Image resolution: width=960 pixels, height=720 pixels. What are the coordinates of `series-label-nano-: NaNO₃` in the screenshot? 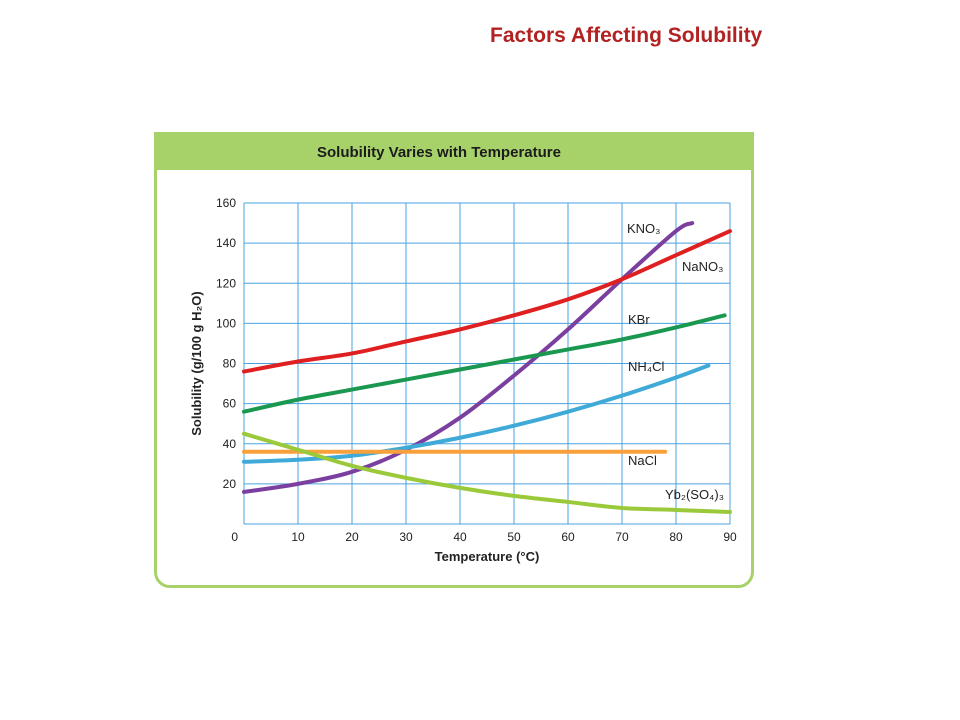 It's located at (702, 266).